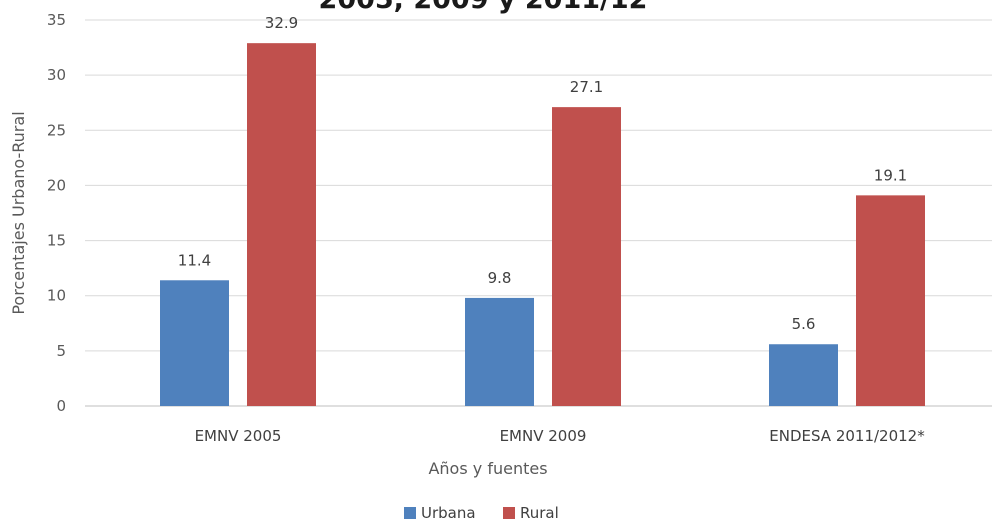  Describe the element at coordinates (281, 23) in the screenshot. I see `data-label: 32.9` at that location.